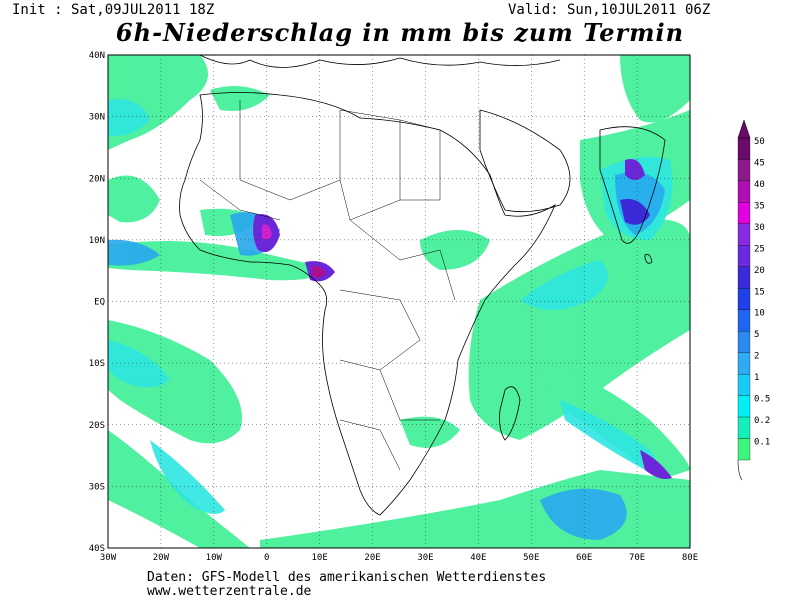 Image resolution: width=800 pixels, height=600 pixels. I want to click on colorbar-label: 0.5, so click(762, 400).